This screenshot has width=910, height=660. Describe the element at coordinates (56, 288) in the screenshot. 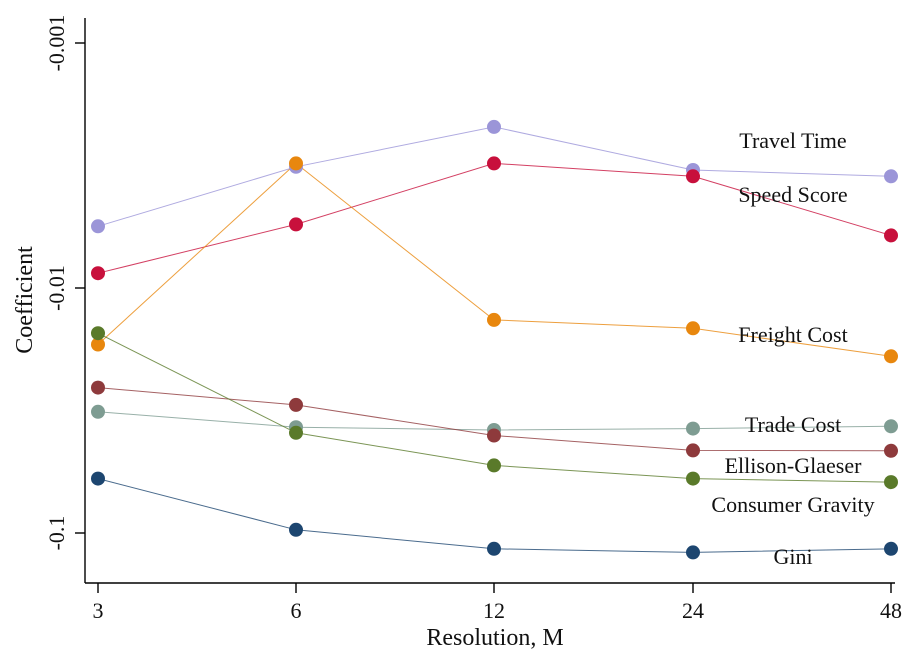

I see `y-tick-label: -0.01` at that location.